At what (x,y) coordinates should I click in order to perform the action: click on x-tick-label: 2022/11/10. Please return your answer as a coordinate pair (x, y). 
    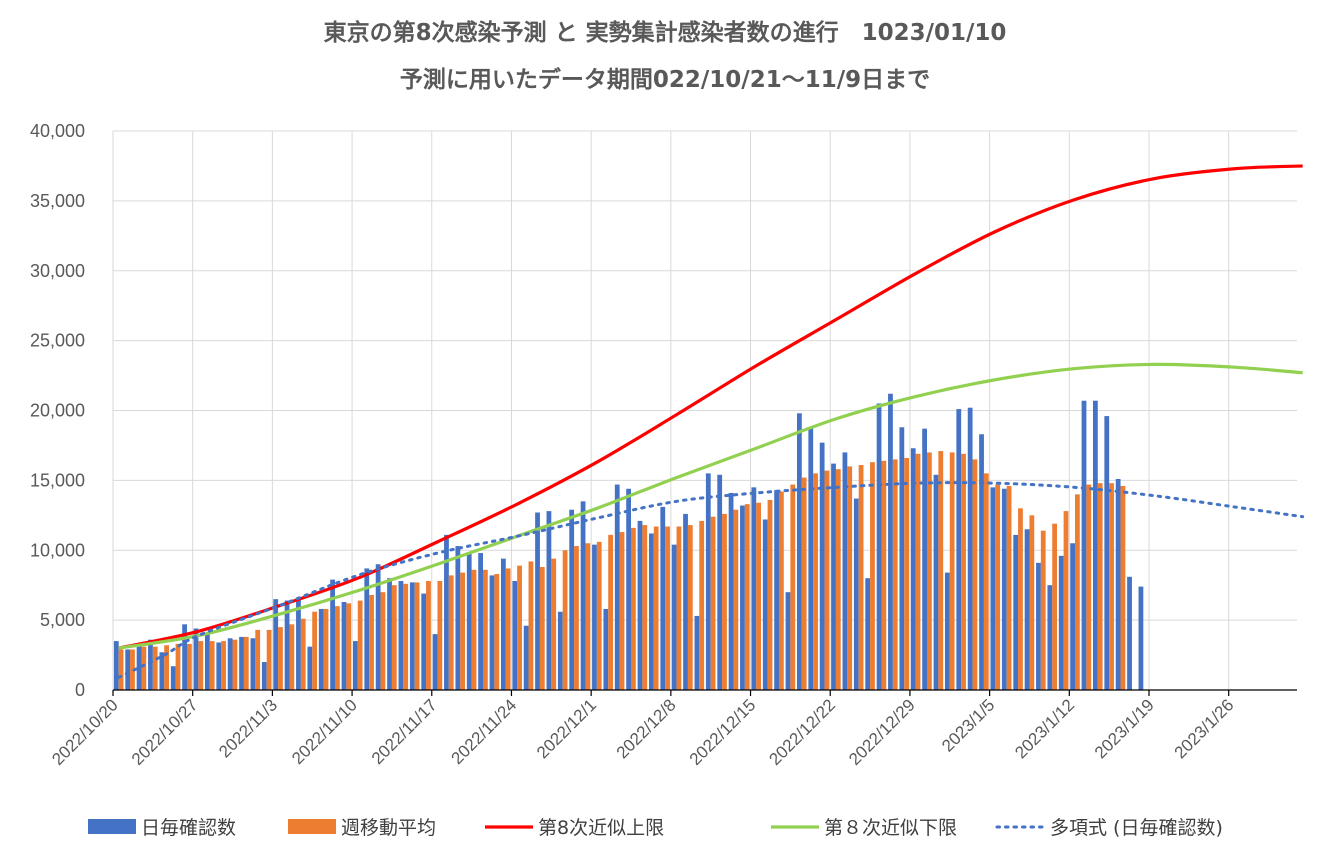
    Looking at the image, I should click on (324, 731).